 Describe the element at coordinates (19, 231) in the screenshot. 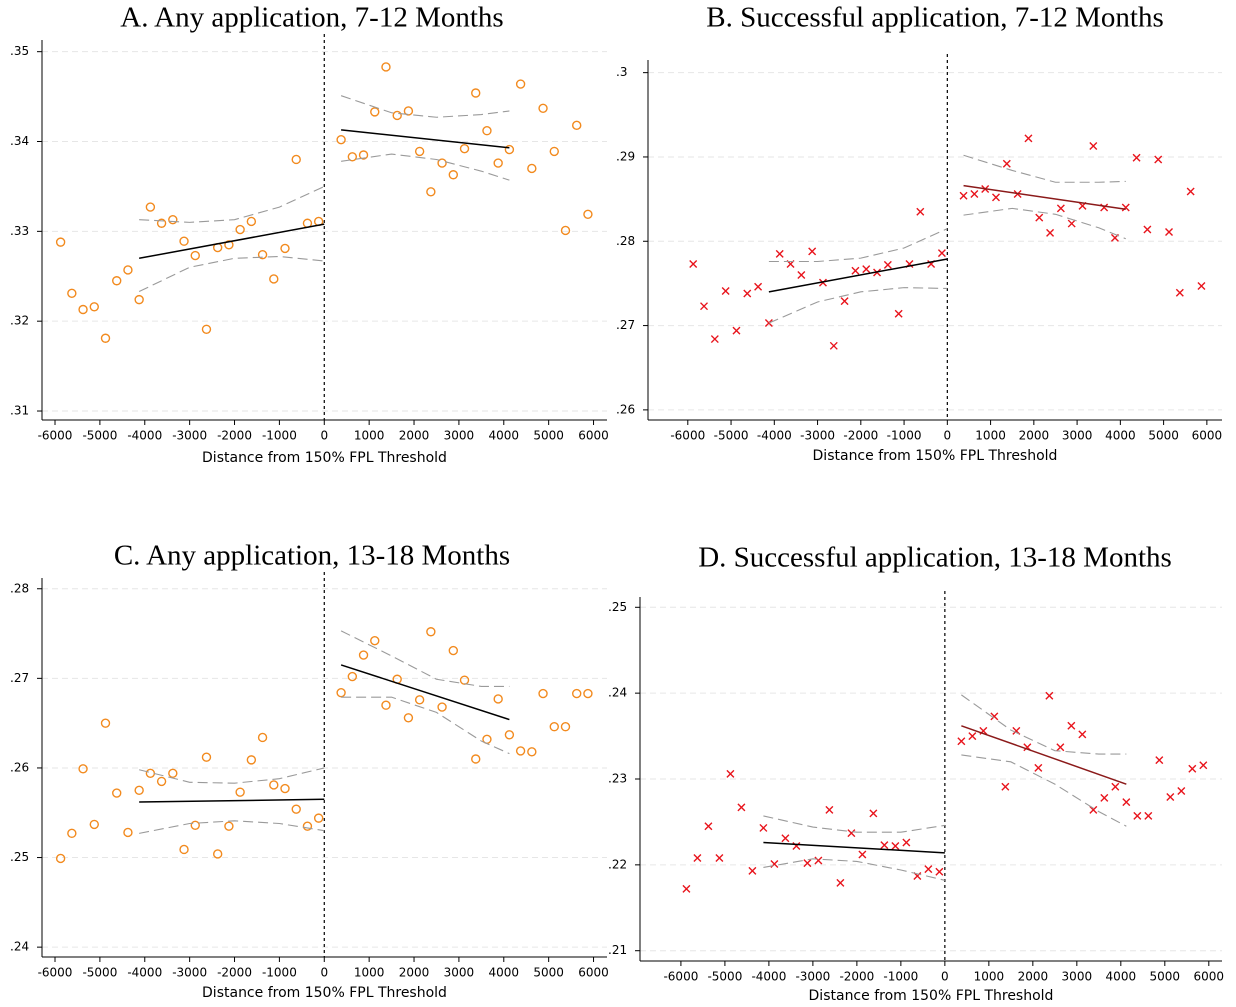

I see `y-tick-label: .33` at that location.